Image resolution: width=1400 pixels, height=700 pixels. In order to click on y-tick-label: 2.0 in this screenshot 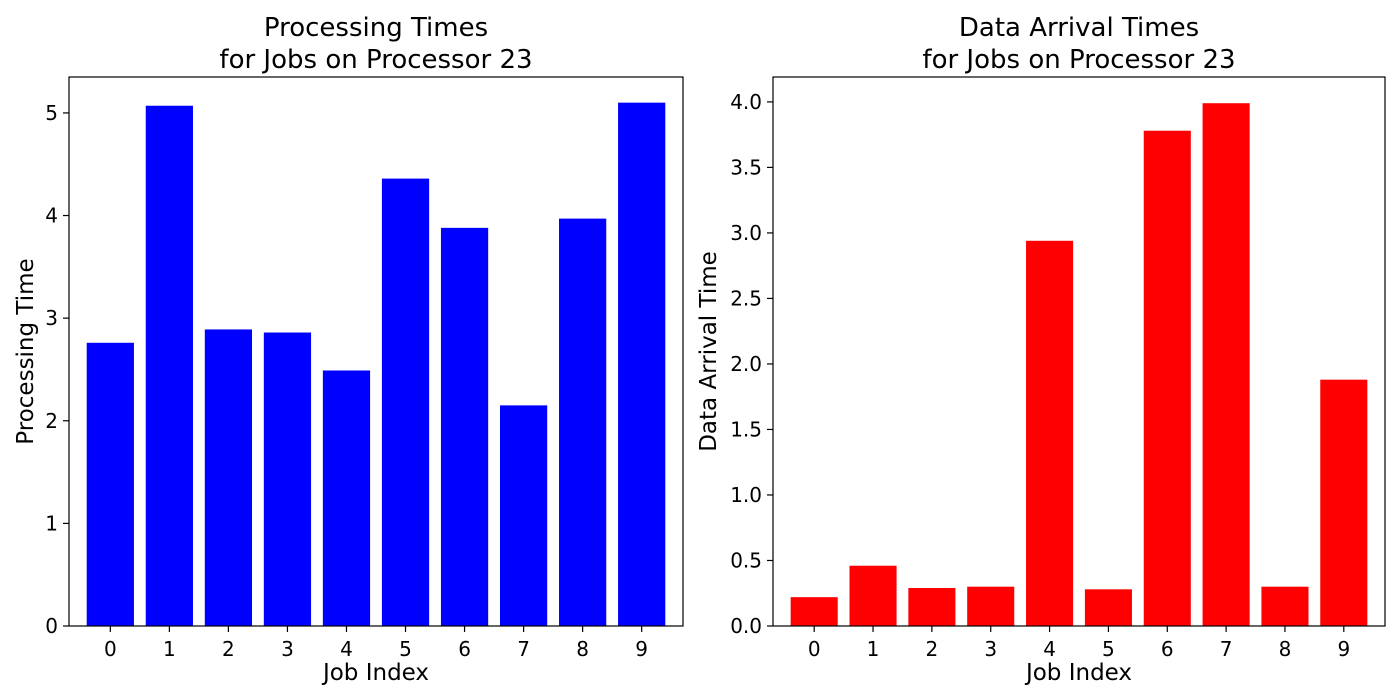, I will do `click(746, 364)`.